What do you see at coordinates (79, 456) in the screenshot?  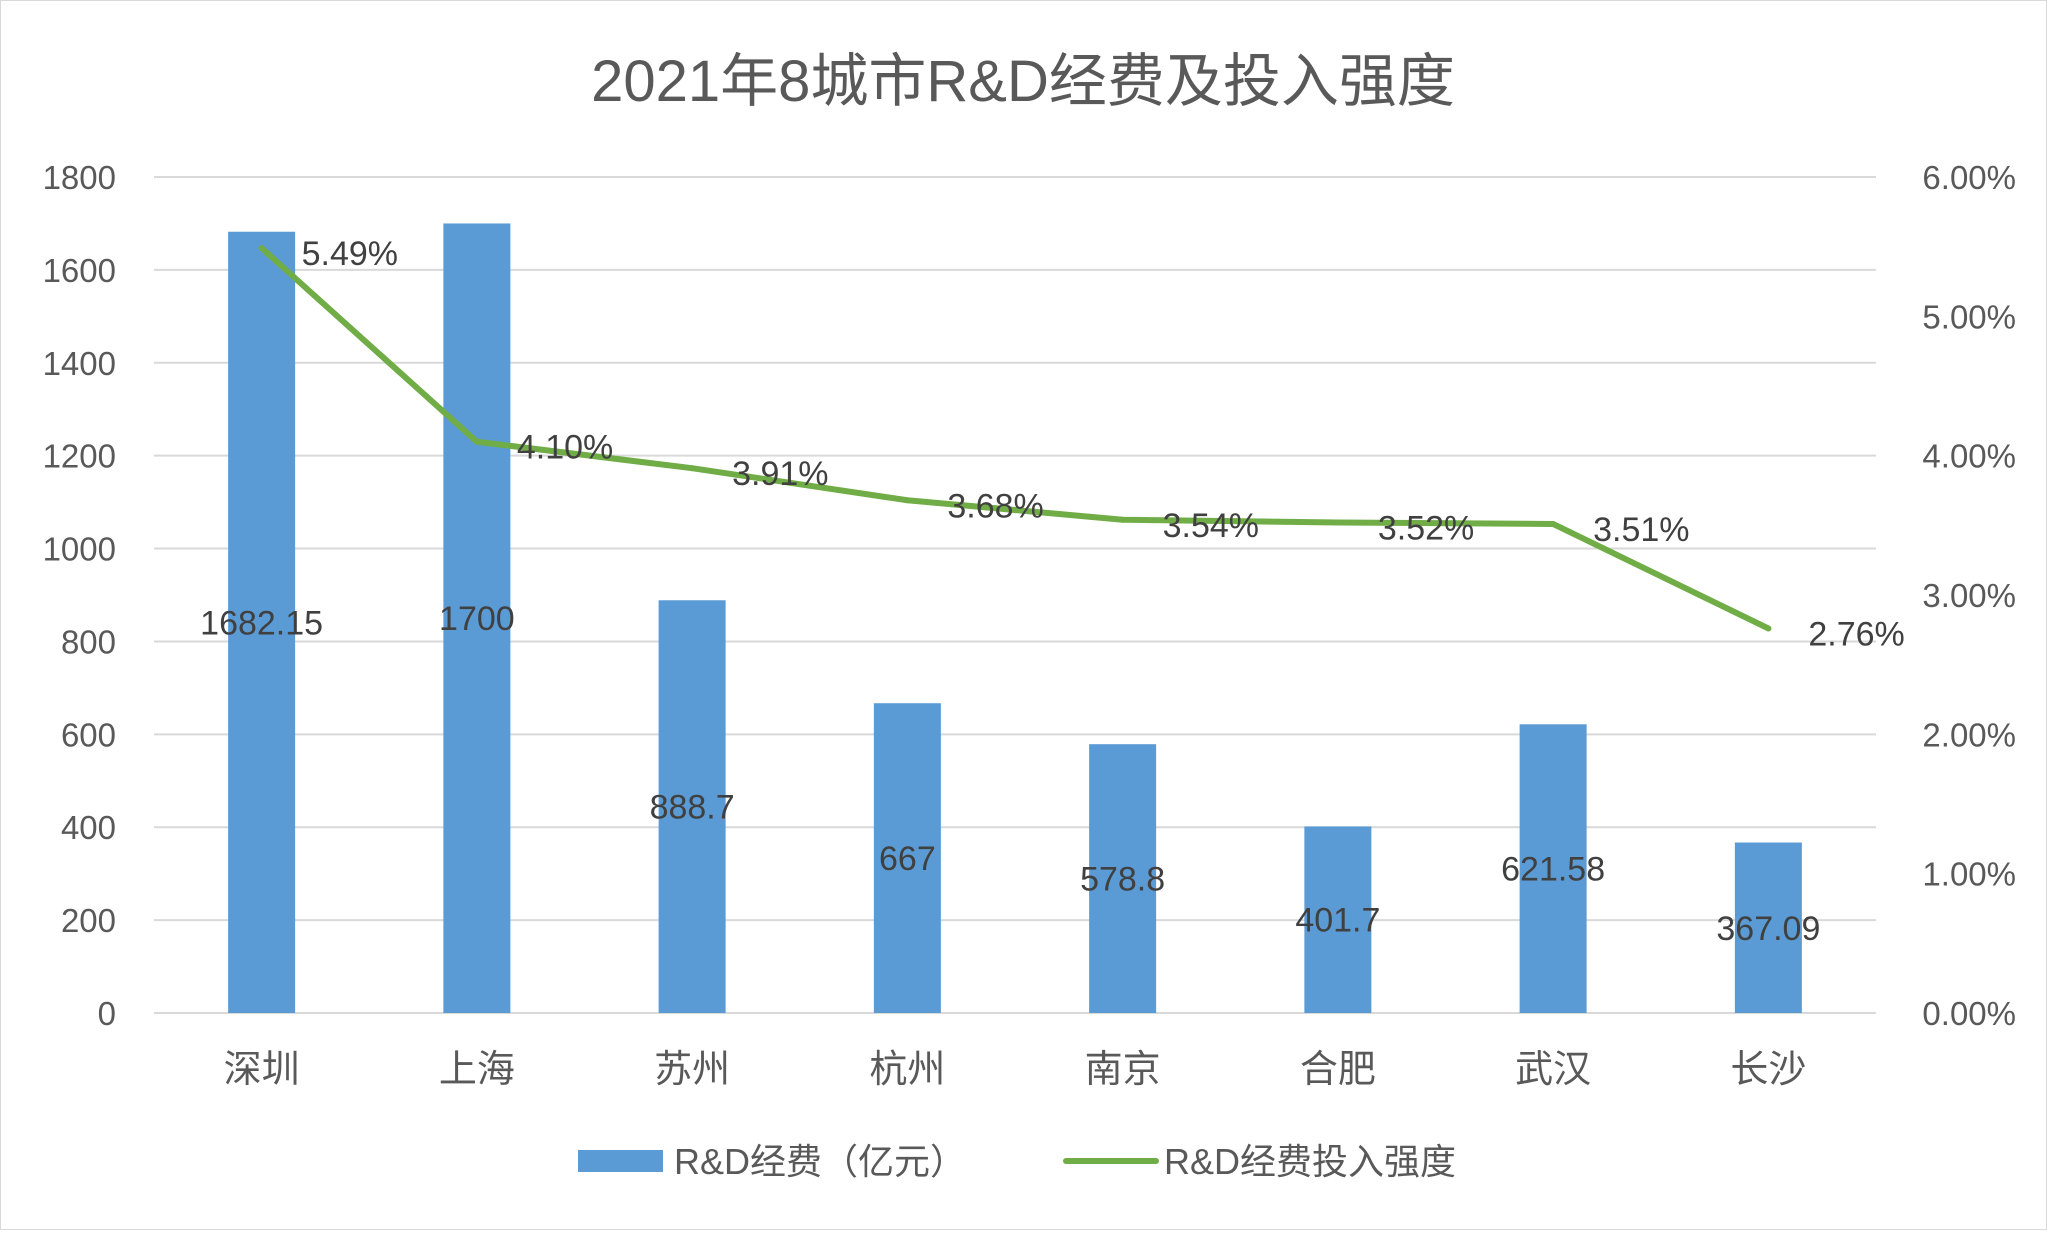 I see `y-left-tick-label: 1200` at bounding box center [79, 456].